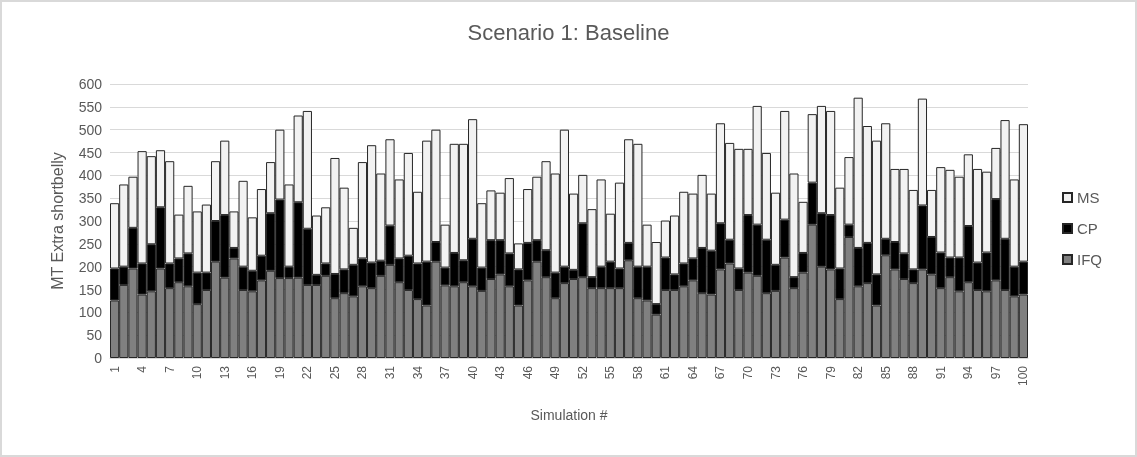 This screenshot has height=457, width=1137. I want to click on x-tick-label: 25, so click(334, 372).